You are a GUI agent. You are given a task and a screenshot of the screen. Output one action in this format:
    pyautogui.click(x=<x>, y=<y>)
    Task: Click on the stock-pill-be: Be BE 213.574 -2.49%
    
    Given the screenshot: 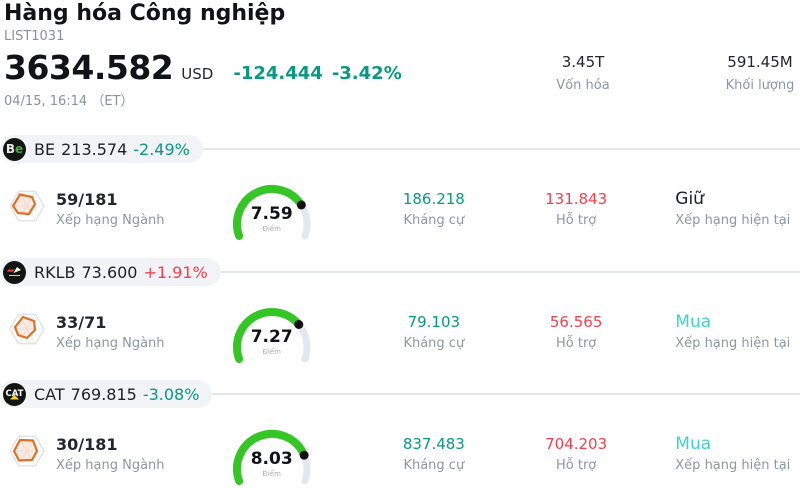 What is the action you would take?
    pyautogui.click(x=101, y=149)
    